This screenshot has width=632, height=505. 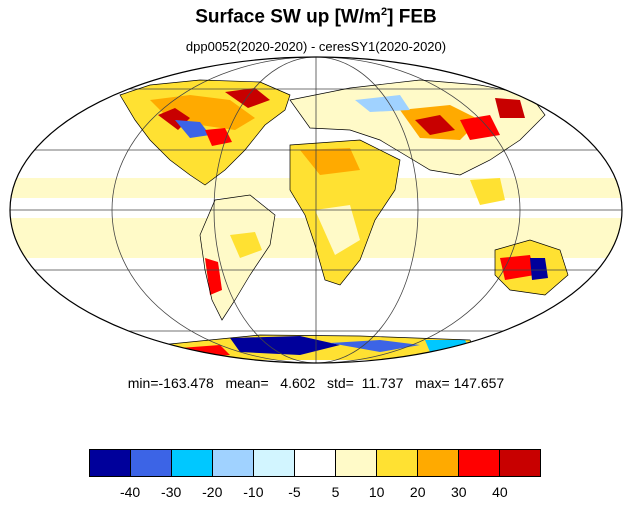 I want to click on map-title: Surface SW up [W/m2] FEB, so click(x=316, y=17).